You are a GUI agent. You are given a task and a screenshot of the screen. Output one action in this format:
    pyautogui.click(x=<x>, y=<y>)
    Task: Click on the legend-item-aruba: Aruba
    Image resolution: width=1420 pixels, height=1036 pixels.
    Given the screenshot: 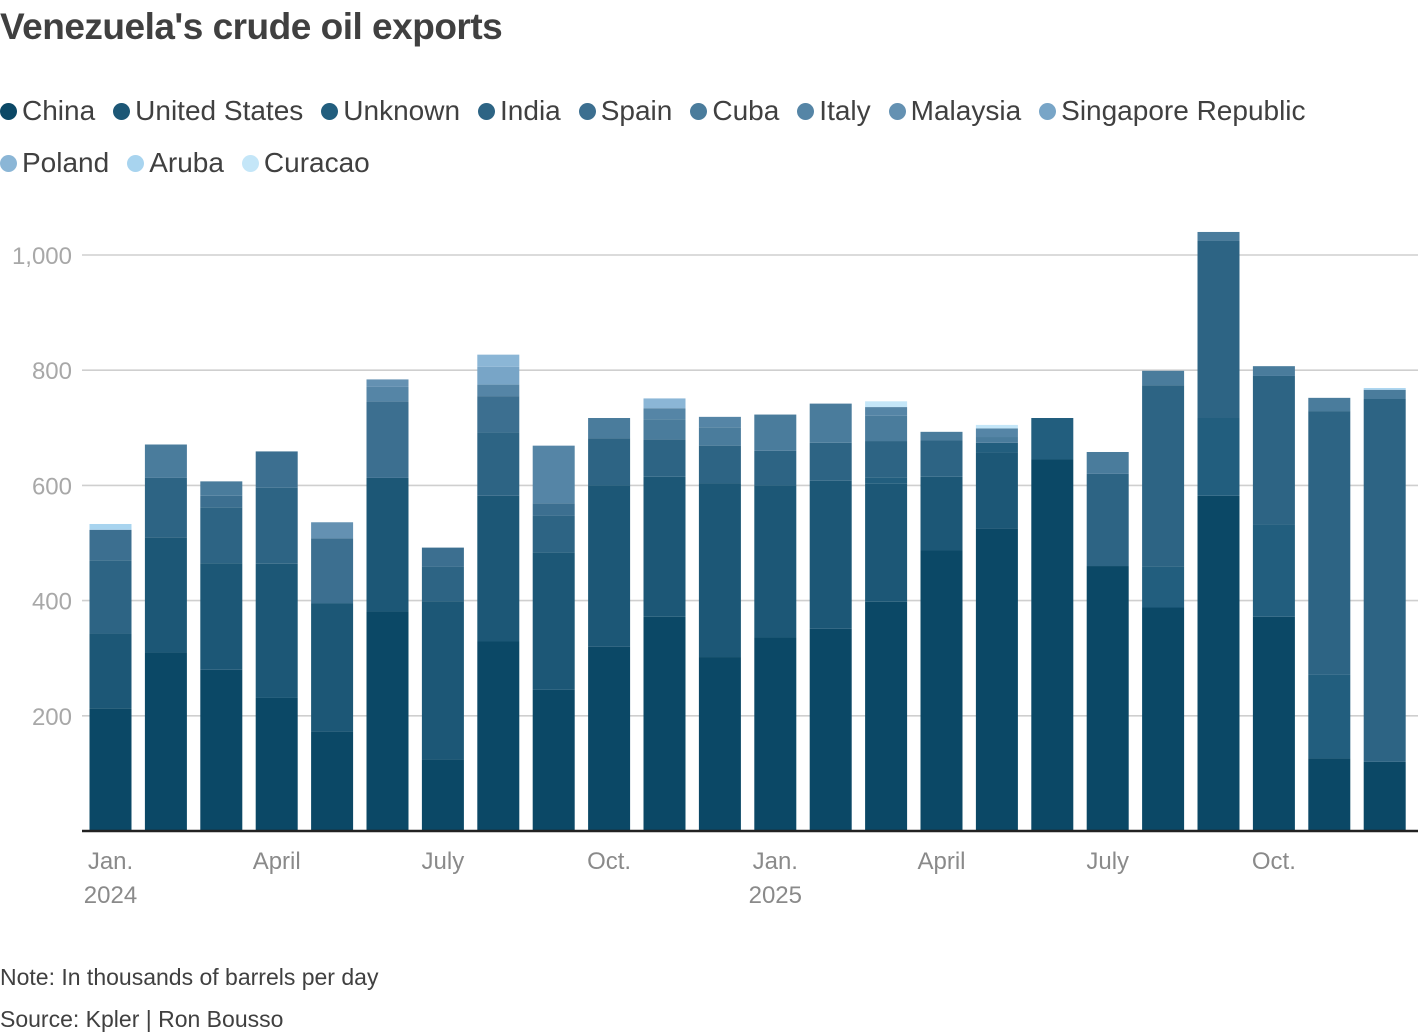 What is the action you would take?
    pyautogui.click(x=175, y=163)
    